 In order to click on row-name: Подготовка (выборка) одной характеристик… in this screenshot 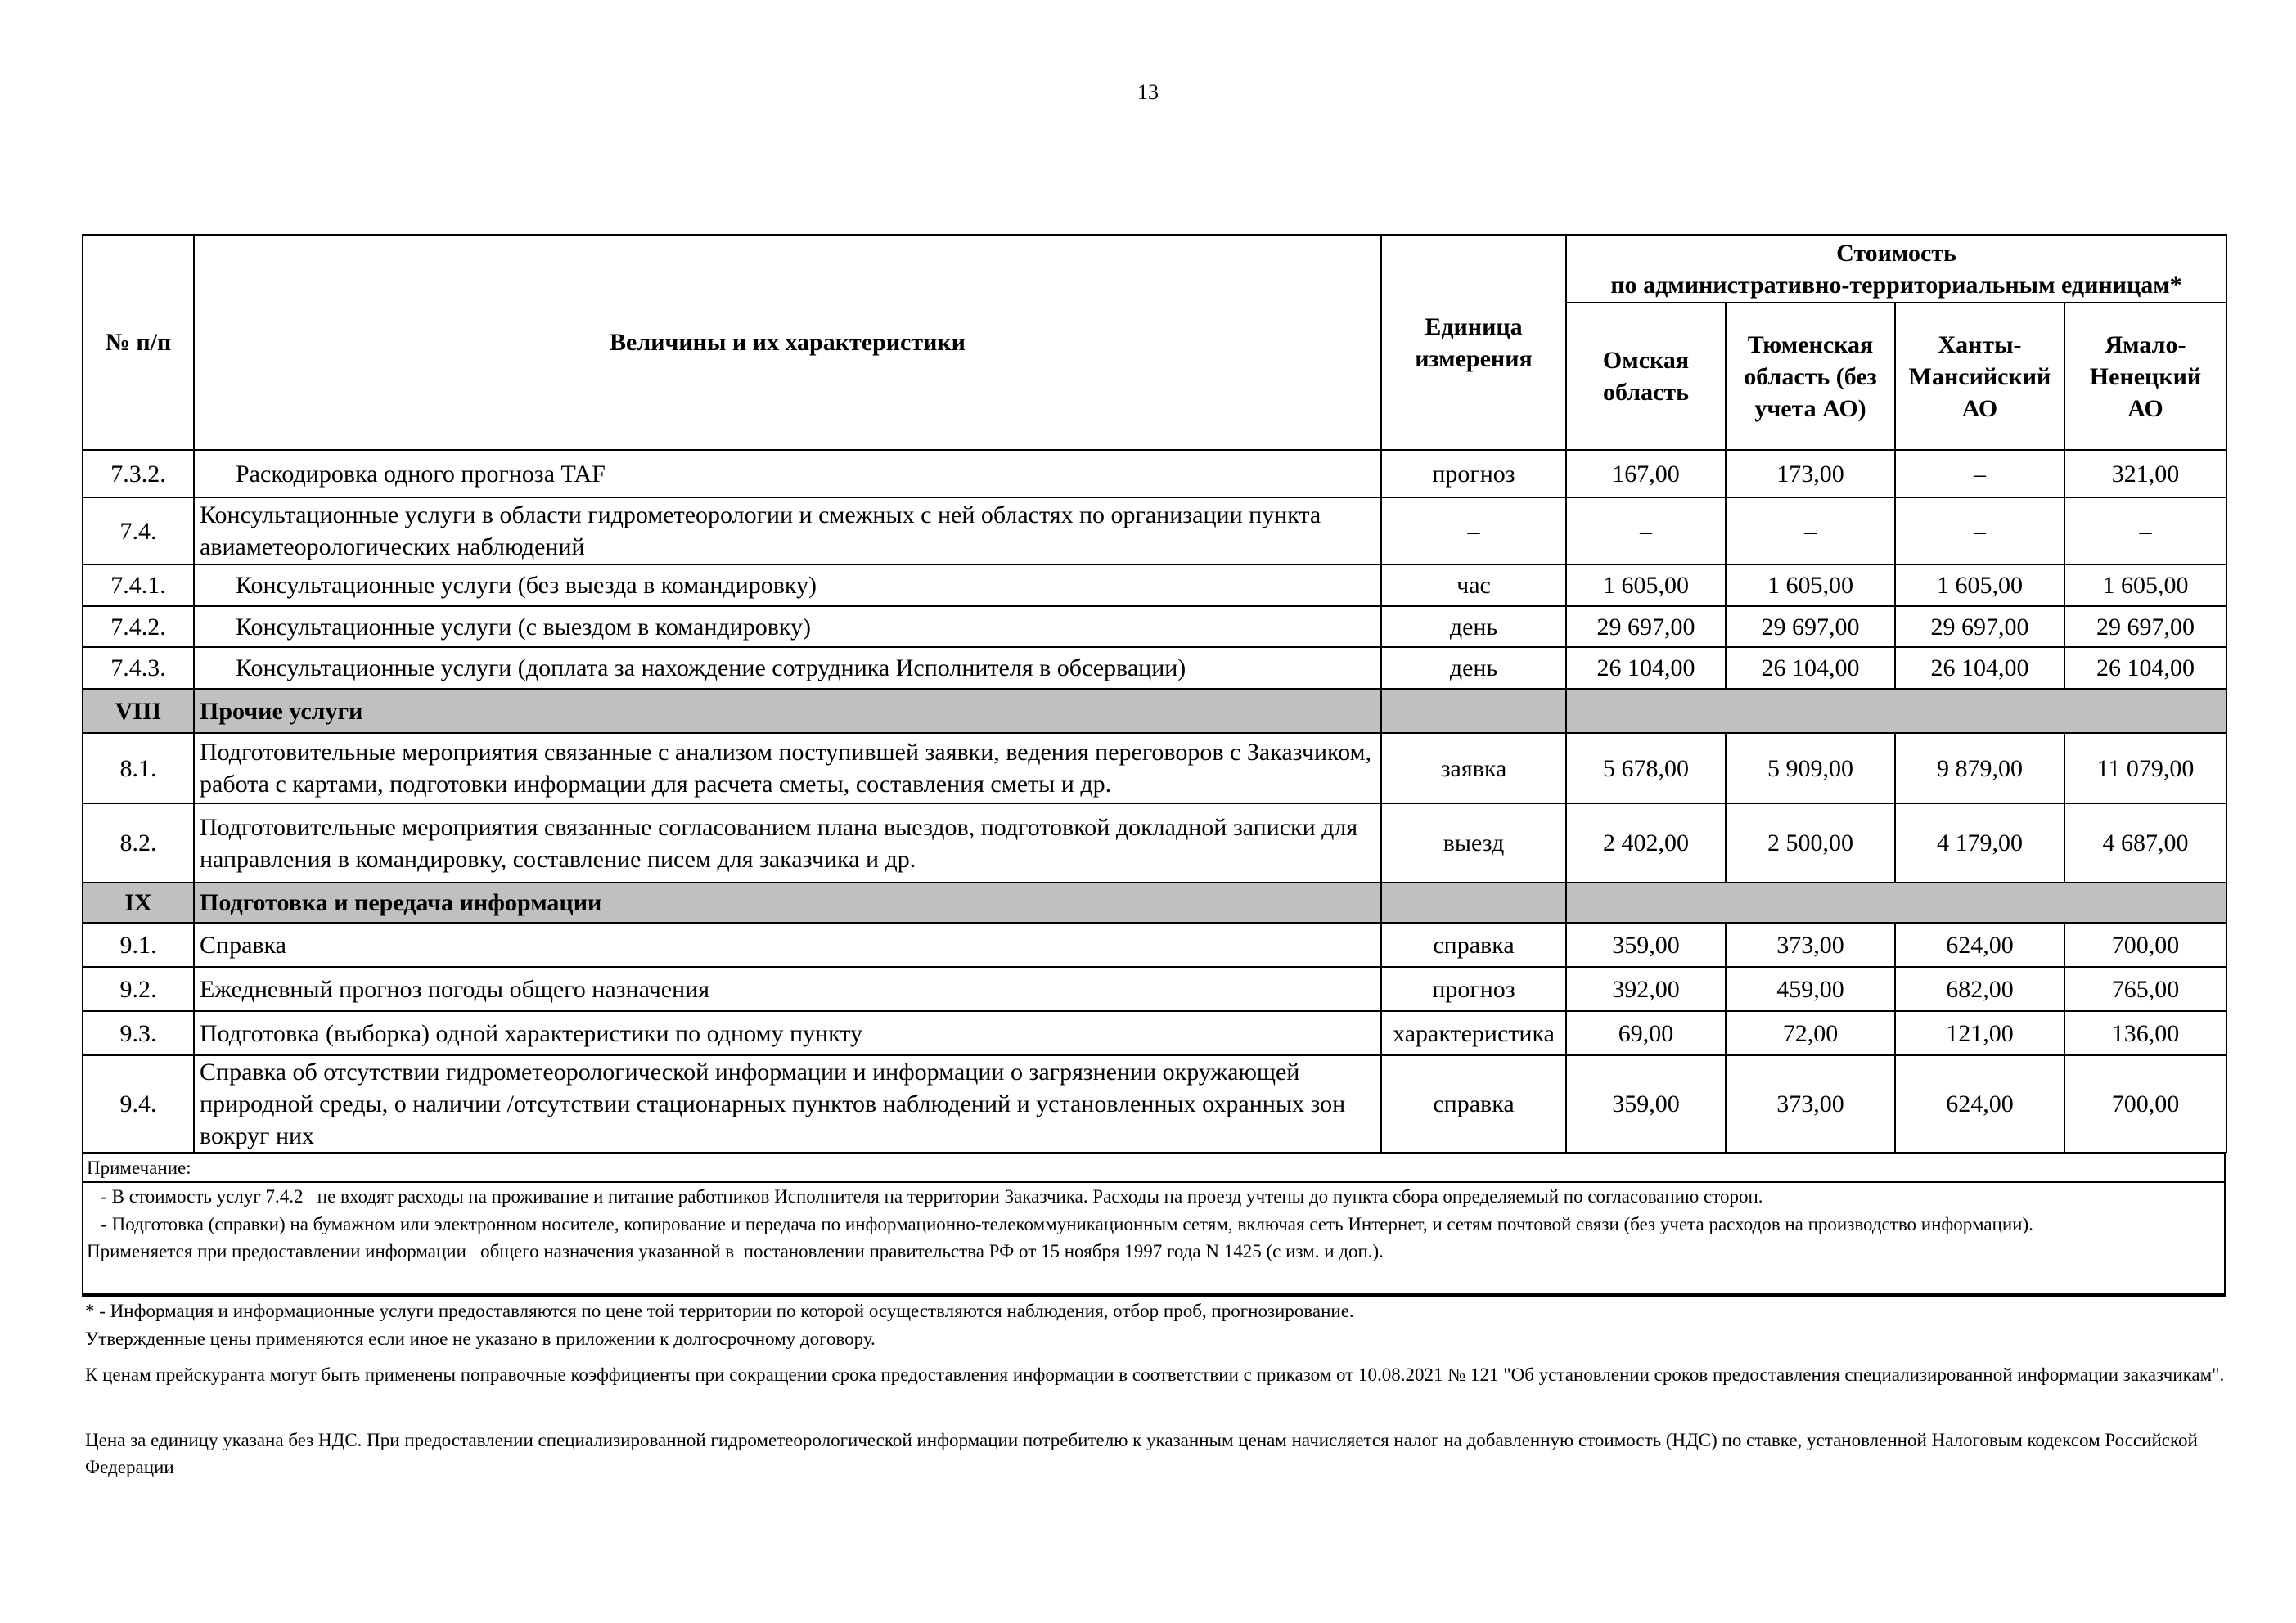, I will do `click(787, 1033)`.